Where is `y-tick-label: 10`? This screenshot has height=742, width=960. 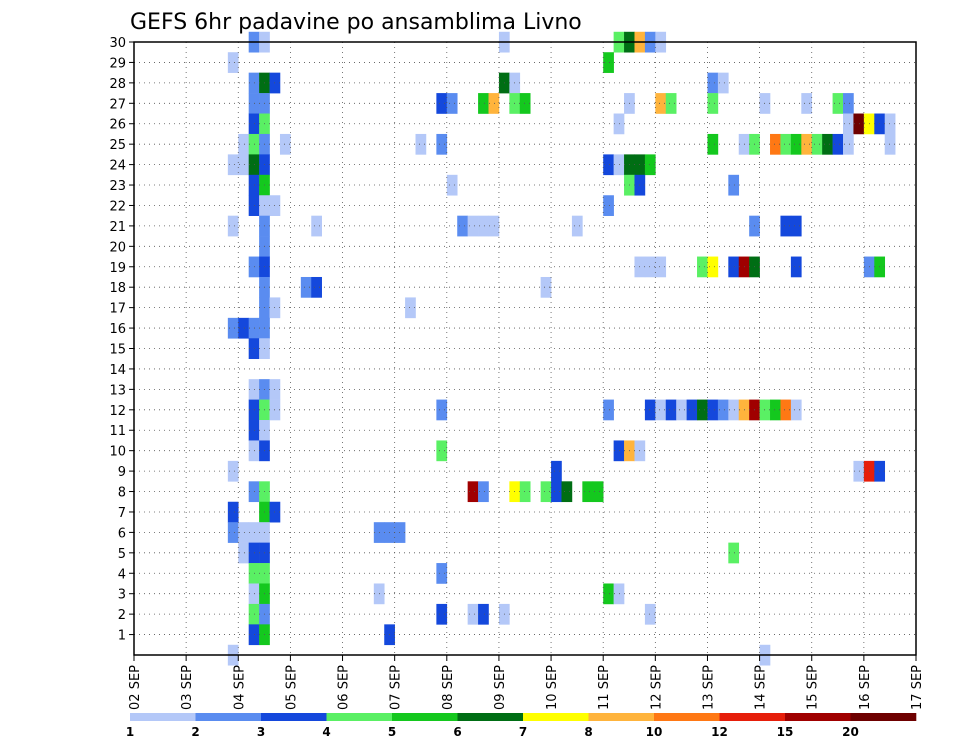
y-tick-label: 10 is located at coordinates (117, 452).